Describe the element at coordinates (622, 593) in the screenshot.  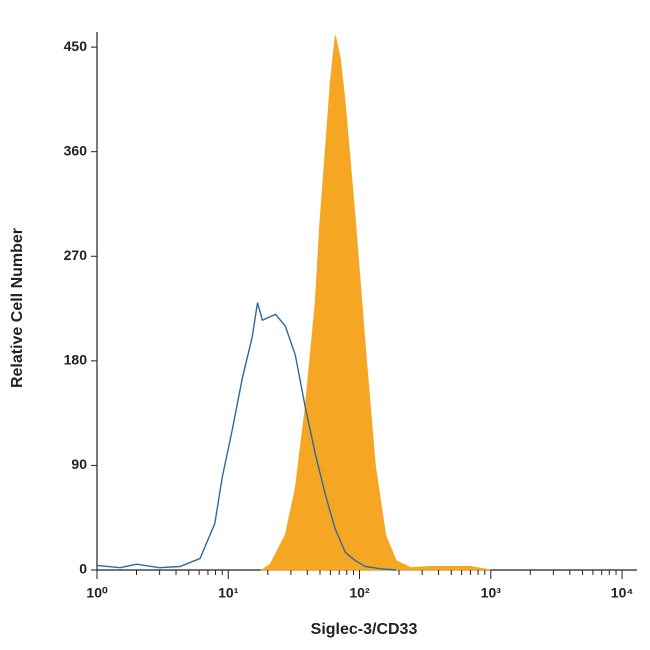
I see `x-tick-label: 10⁴` at that location.